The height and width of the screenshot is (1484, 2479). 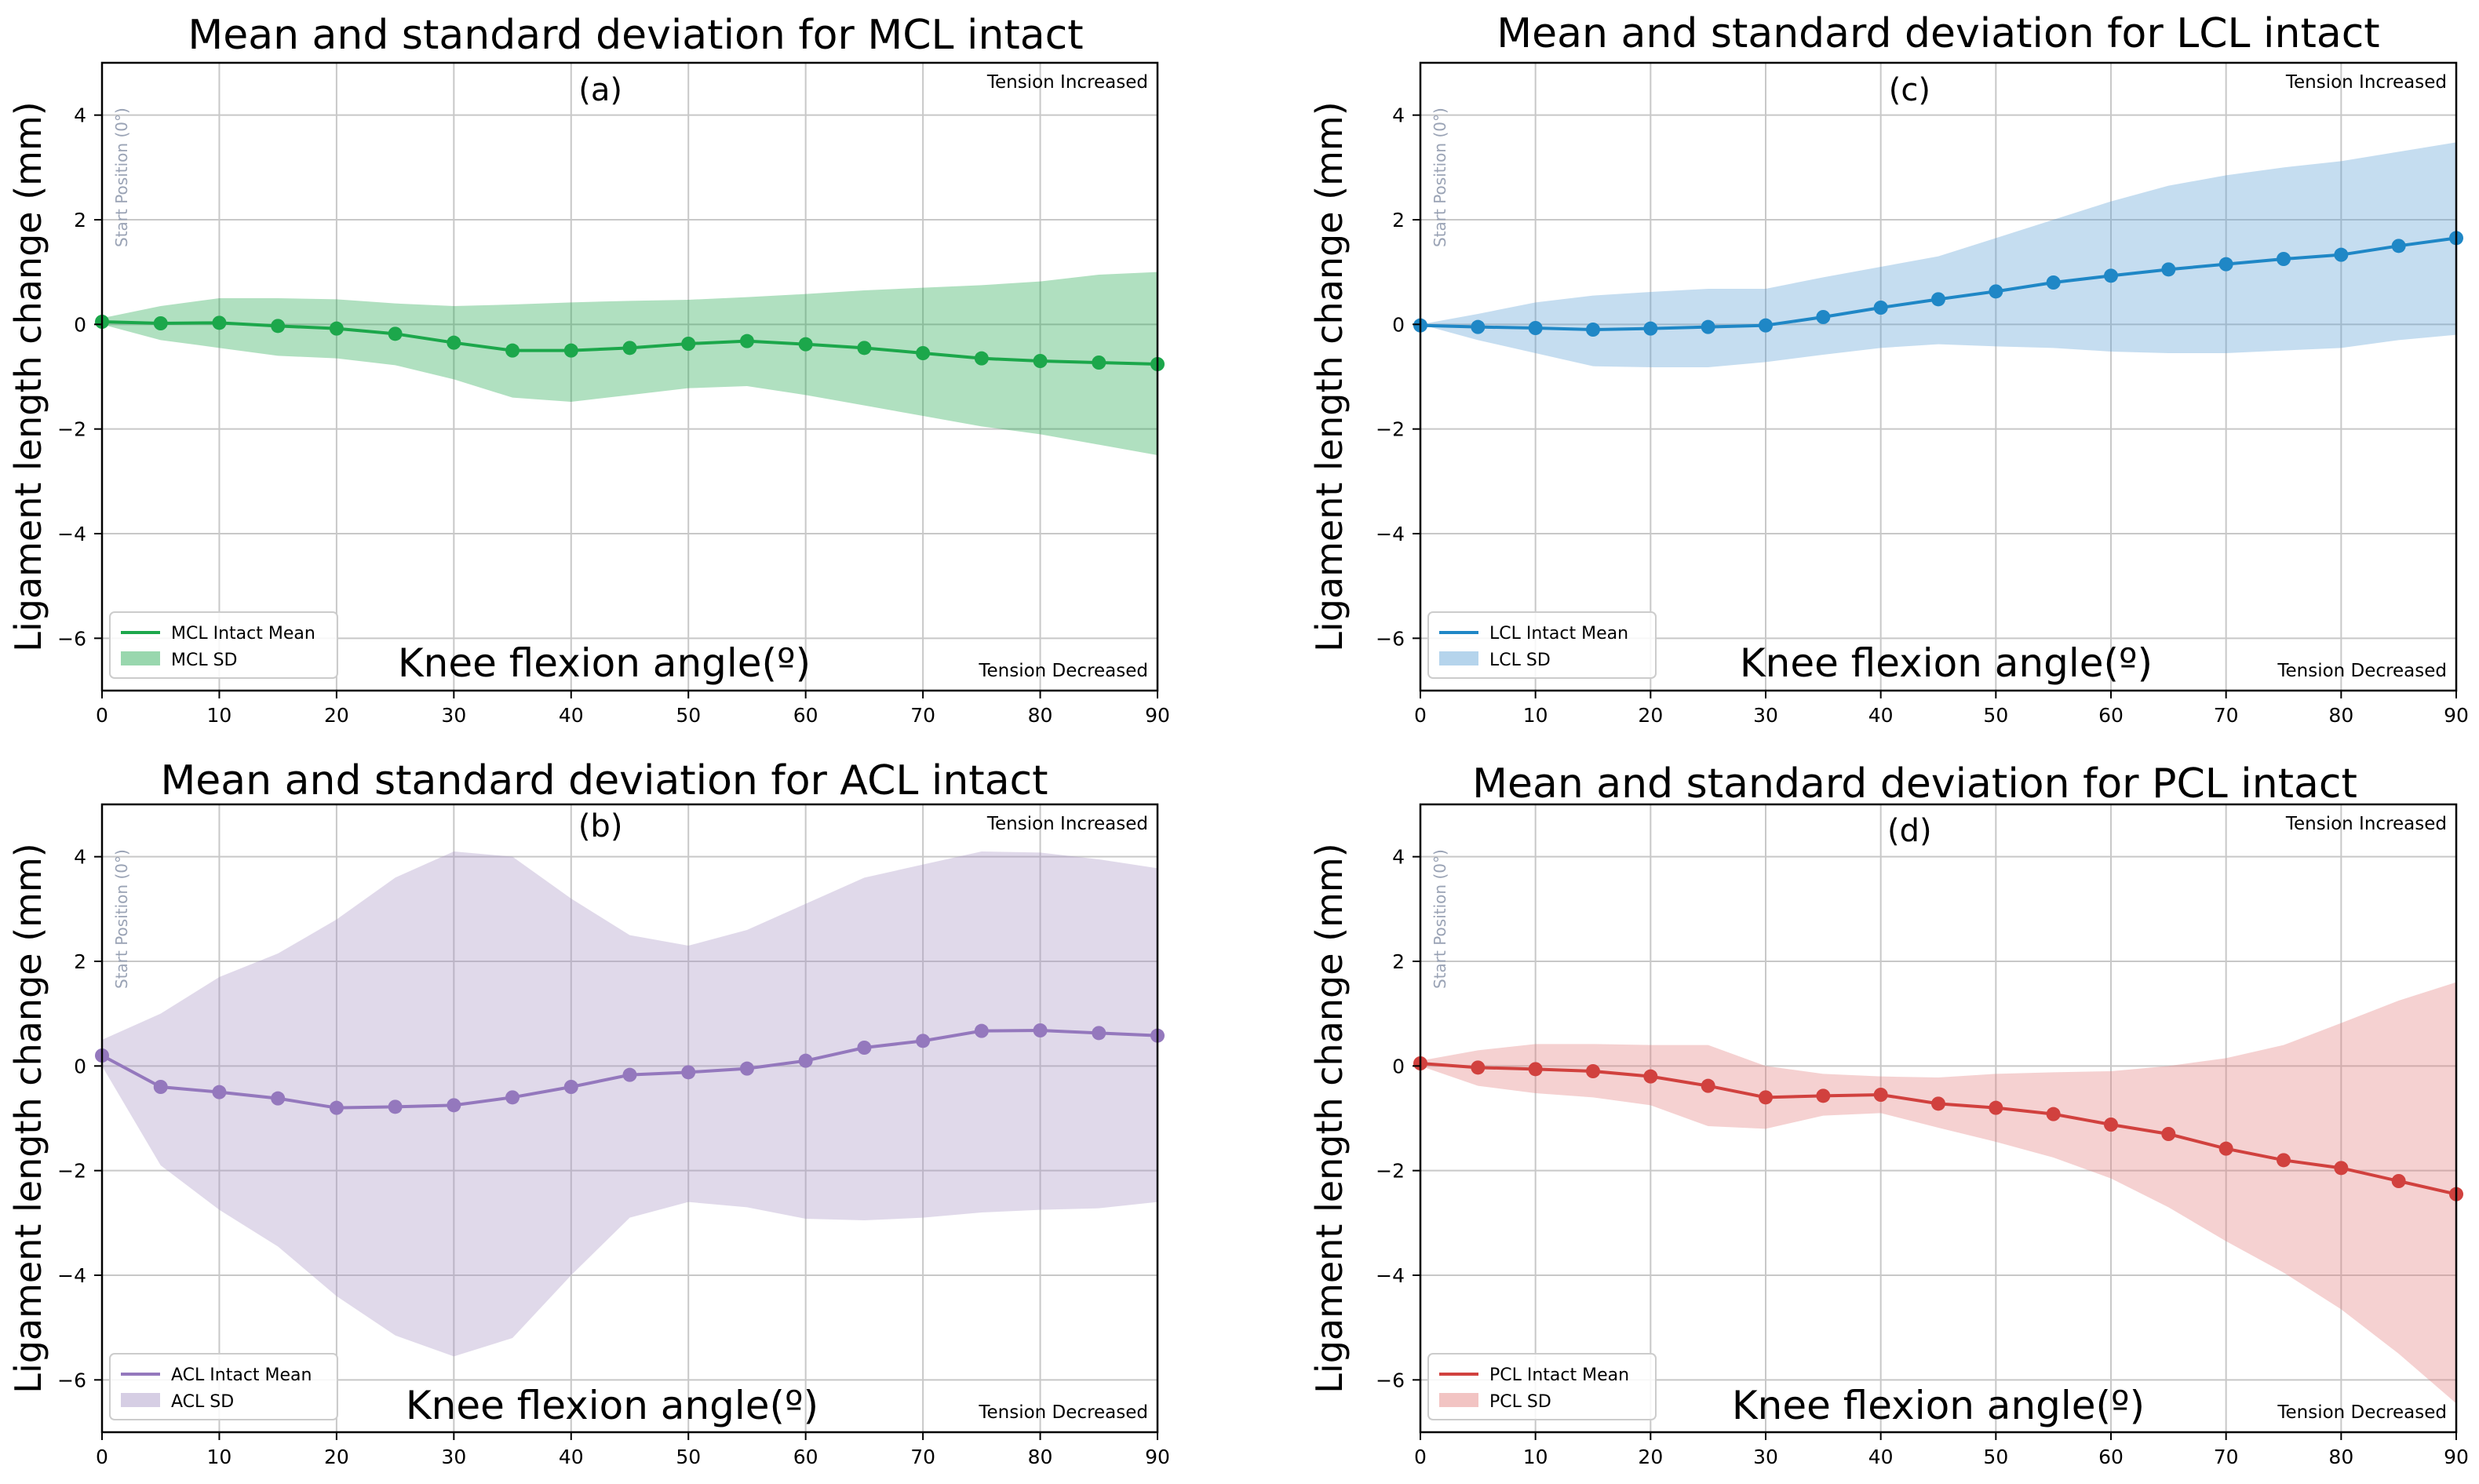 What do you see at coordinates (204, 660) in the screenshot?
I see `legend-sd-label: MCL SD` at bounding box center [204, 660].